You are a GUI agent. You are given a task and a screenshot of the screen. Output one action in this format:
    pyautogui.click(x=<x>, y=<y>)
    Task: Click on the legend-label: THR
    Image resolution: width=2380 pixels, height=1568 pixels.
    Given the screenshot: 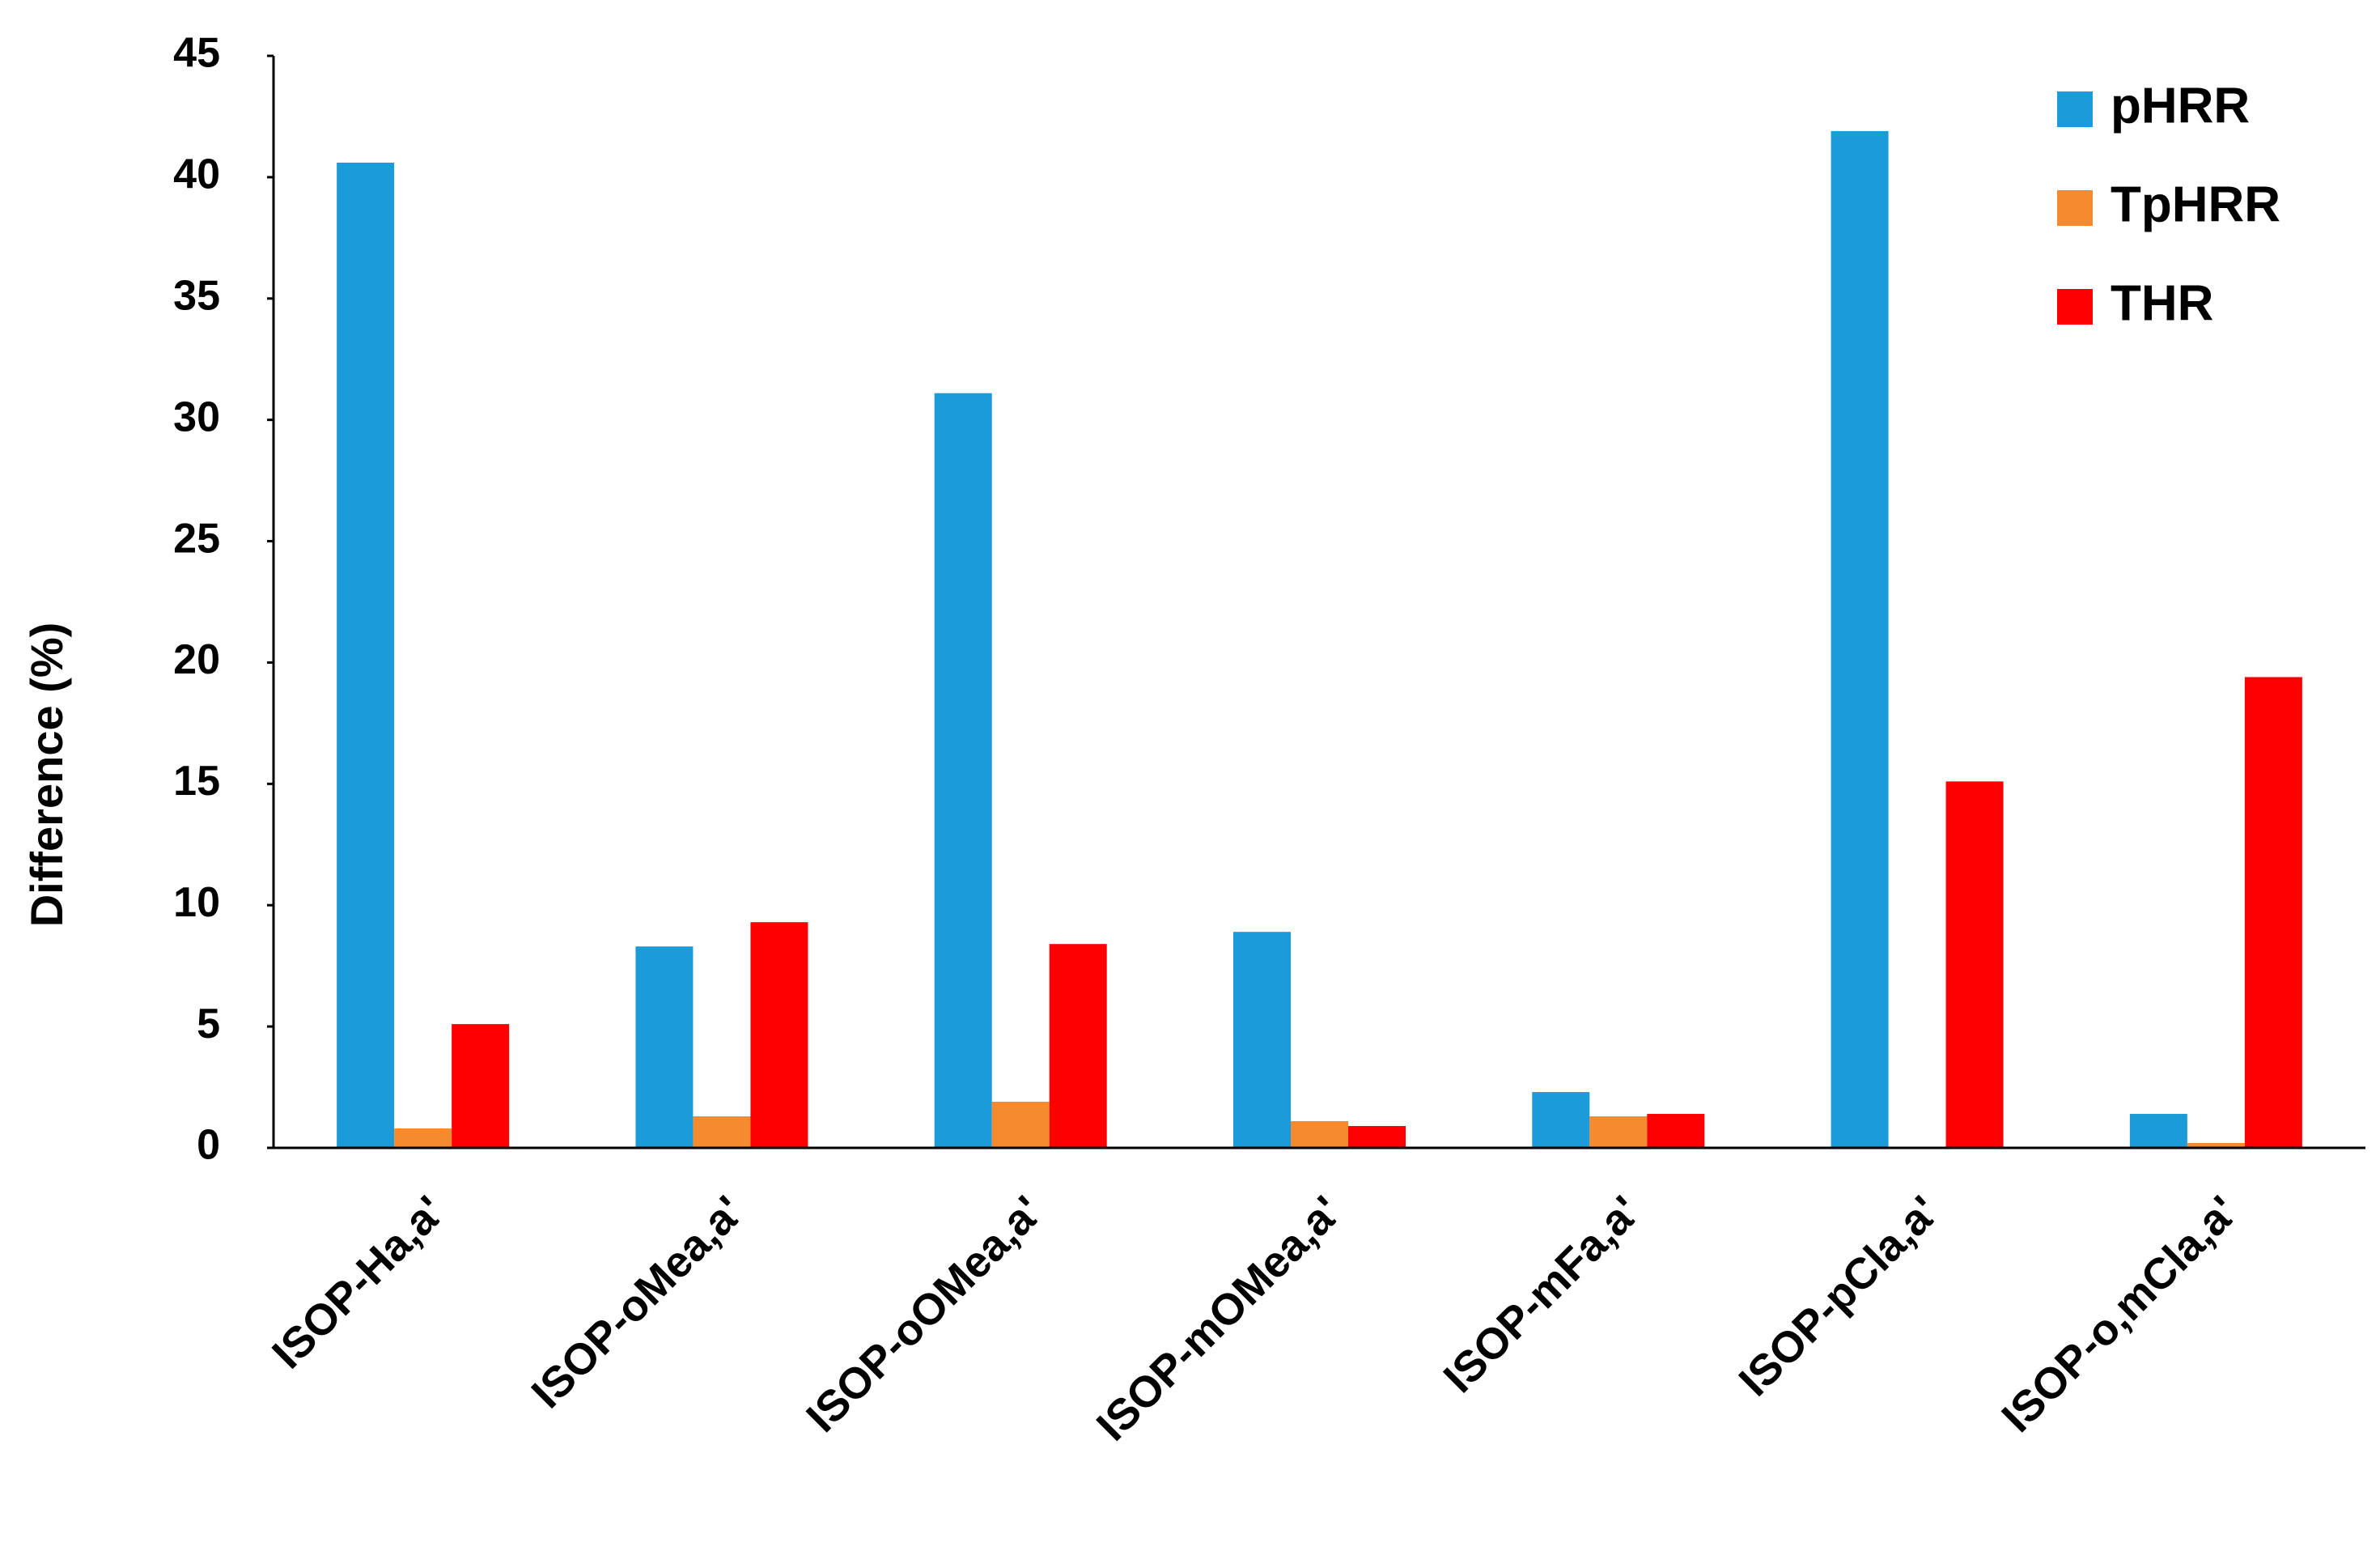 What is the action you would take?
    pyautogui.click(x=2162, y=303)
    